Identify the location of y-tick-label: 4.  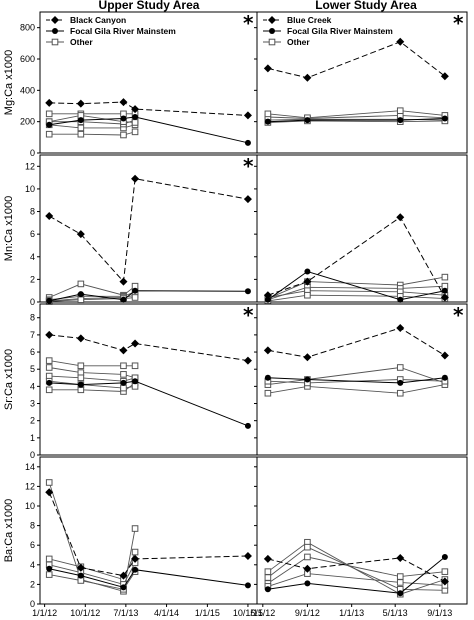
(32, 386).